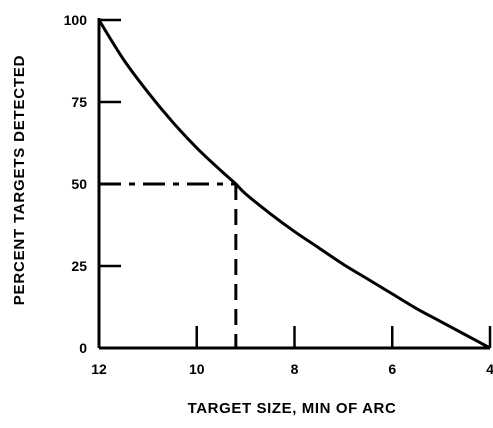 The image size is (493, 428). I want to click on y-axis-title: PERCENT TARGETS DETECTED, so click(19, 180).